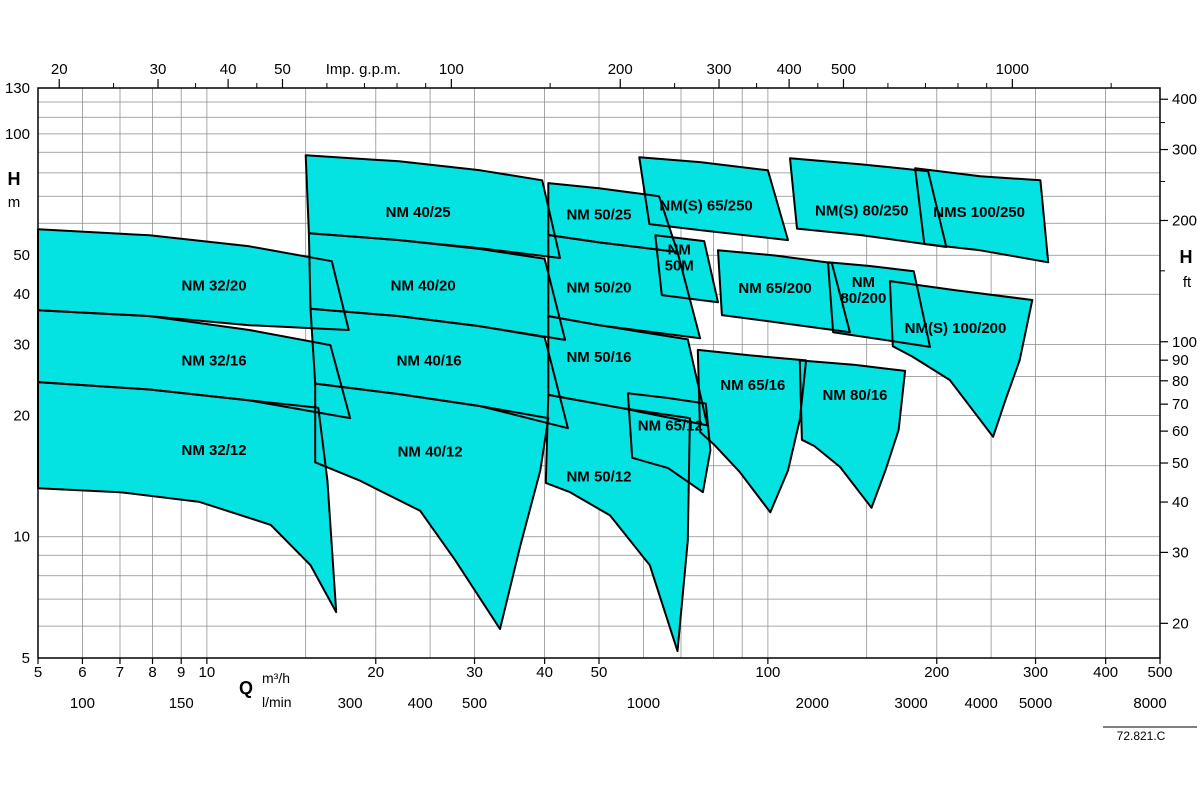 Image resolution: width=1200 pixels, height=800 pixels. What do you see at coordinates (214, 360) in the screenshot?
I see `pump-region-label-nm-32-16: NM 32/16` at bounding box center [214, 360].